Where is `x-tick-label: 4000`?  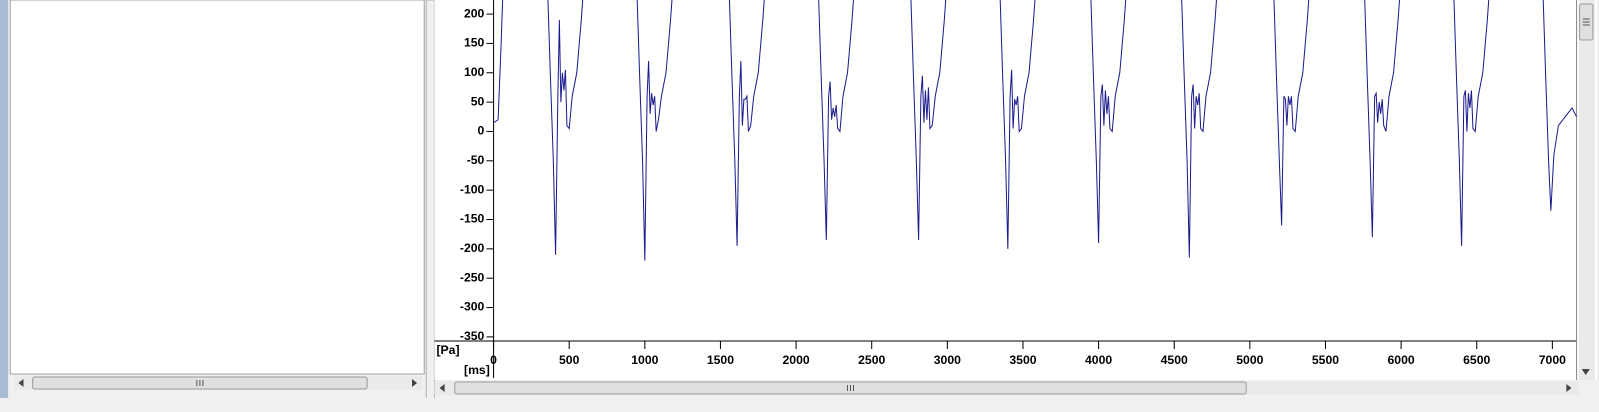 x-tick-label: 4000 is located at coordinates (1098, 360).